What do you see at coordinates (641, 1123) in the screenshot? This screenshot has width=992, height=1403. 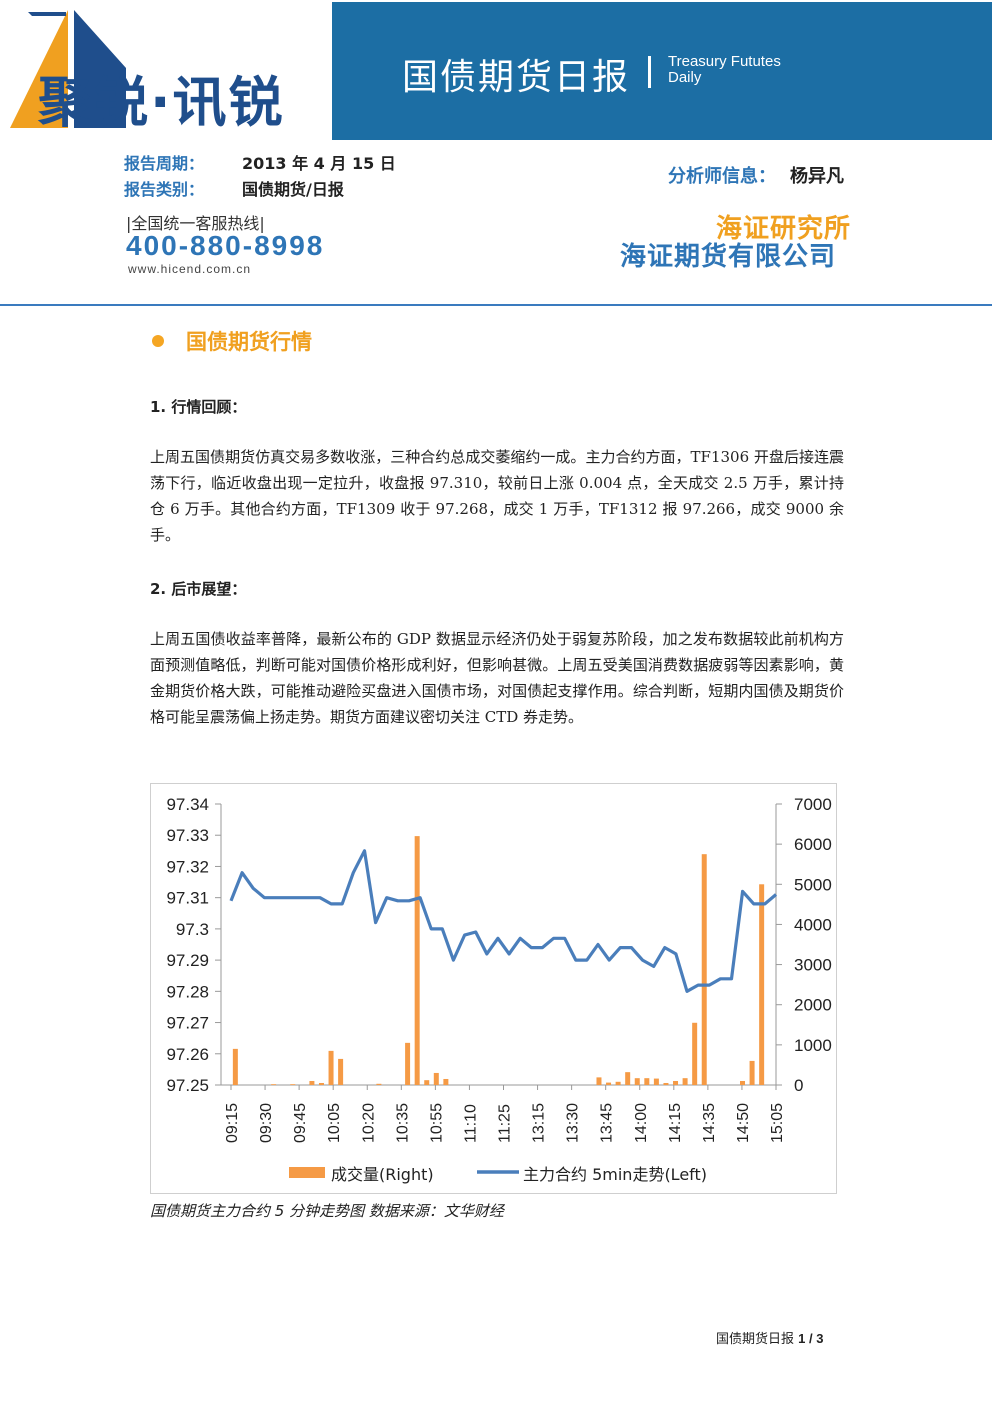 I see `x-tick-label: 14:00` at bounding box center [641, 1123].